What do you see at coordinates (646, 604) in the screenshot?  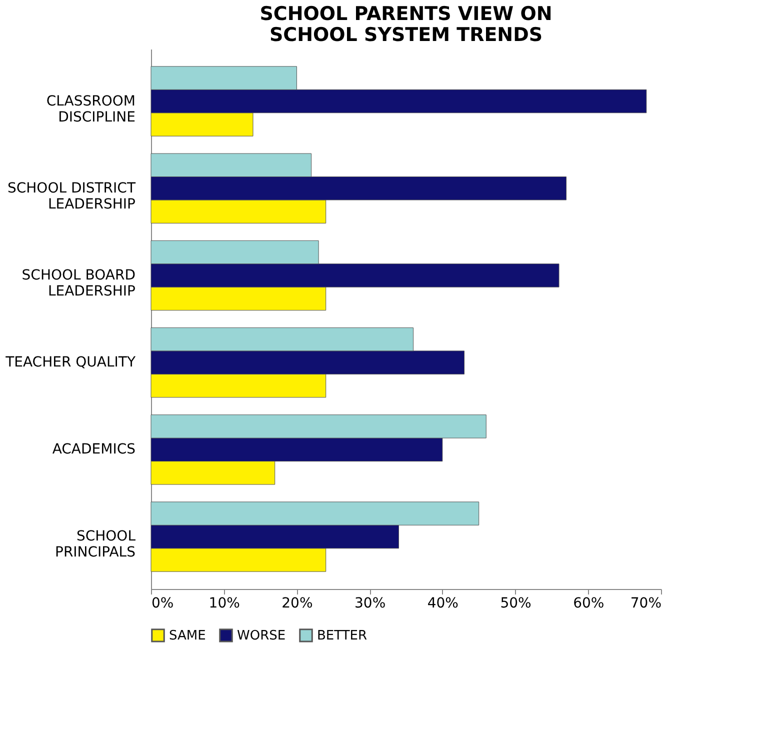 I see `x-tick-label: 70%` at bounding box center [646, 604].